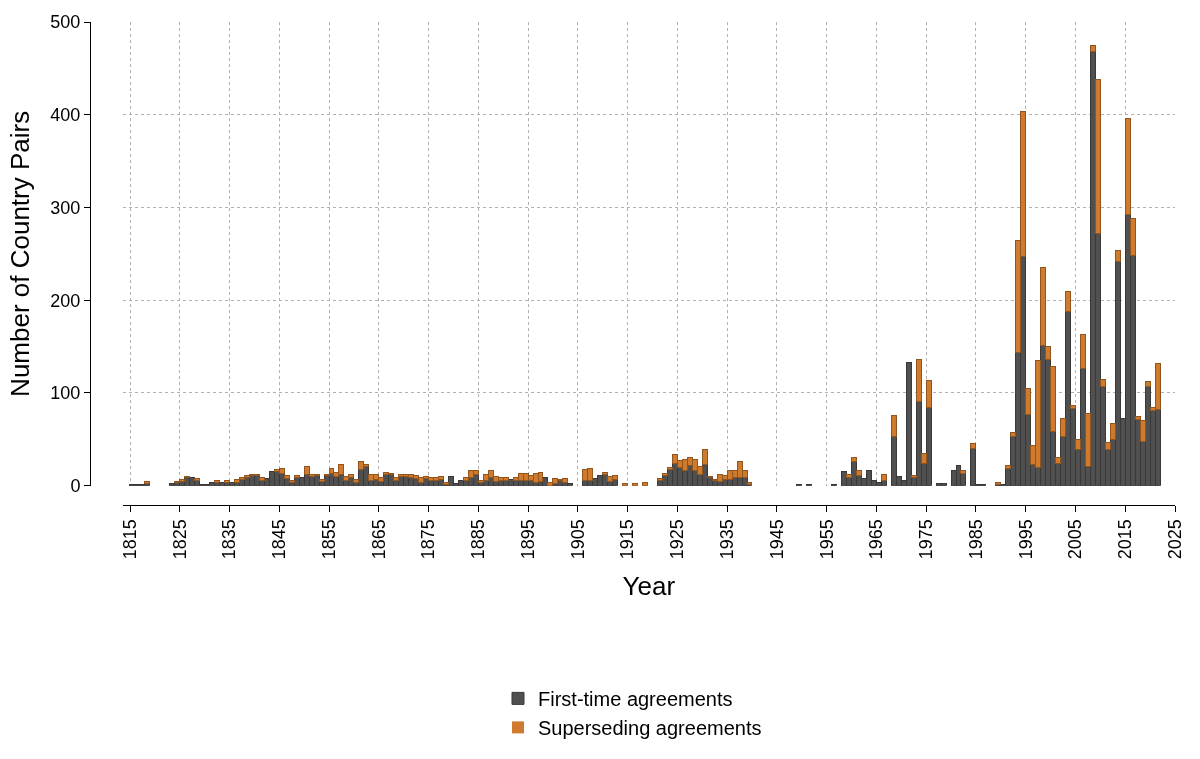 This screenshot has width=1200, height=759. What do you see at coordinates (627, 539) in the screenshot?
I see `x-tick-label: 1915` at bounding box center [627, 539].